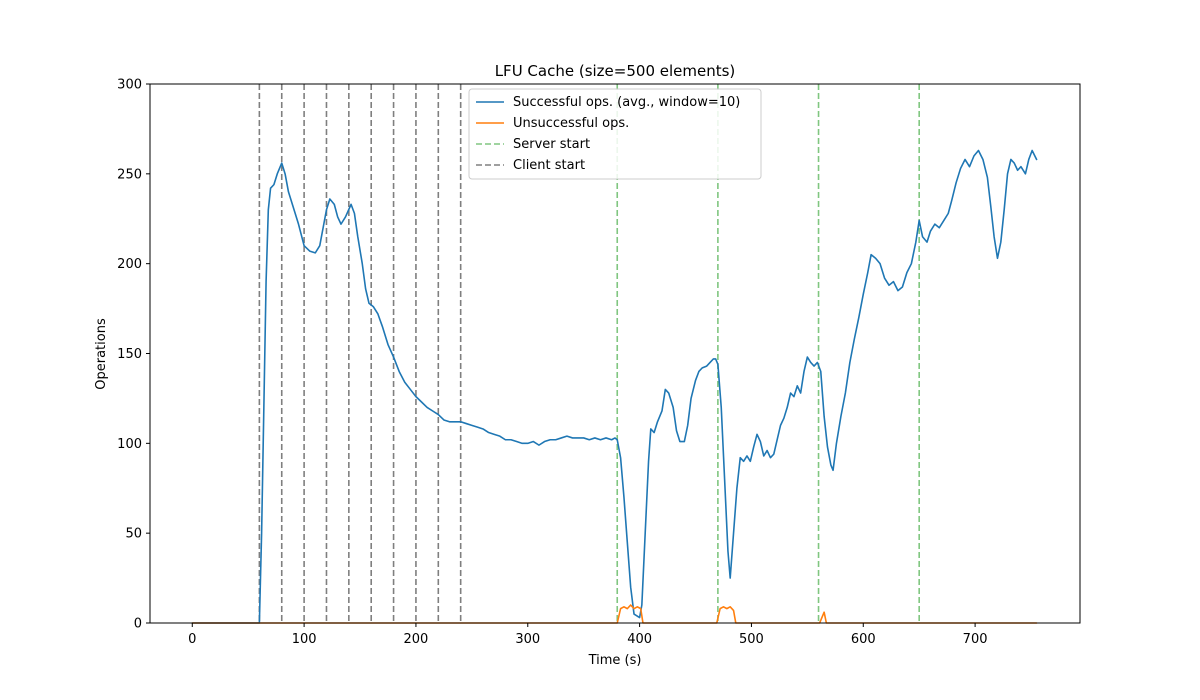 The image size is (1200, 700). Describe the element at coordinates (615, 71) in the screenshot. I see `chart-title: LFU Cache (size=500 elements)` at that location.